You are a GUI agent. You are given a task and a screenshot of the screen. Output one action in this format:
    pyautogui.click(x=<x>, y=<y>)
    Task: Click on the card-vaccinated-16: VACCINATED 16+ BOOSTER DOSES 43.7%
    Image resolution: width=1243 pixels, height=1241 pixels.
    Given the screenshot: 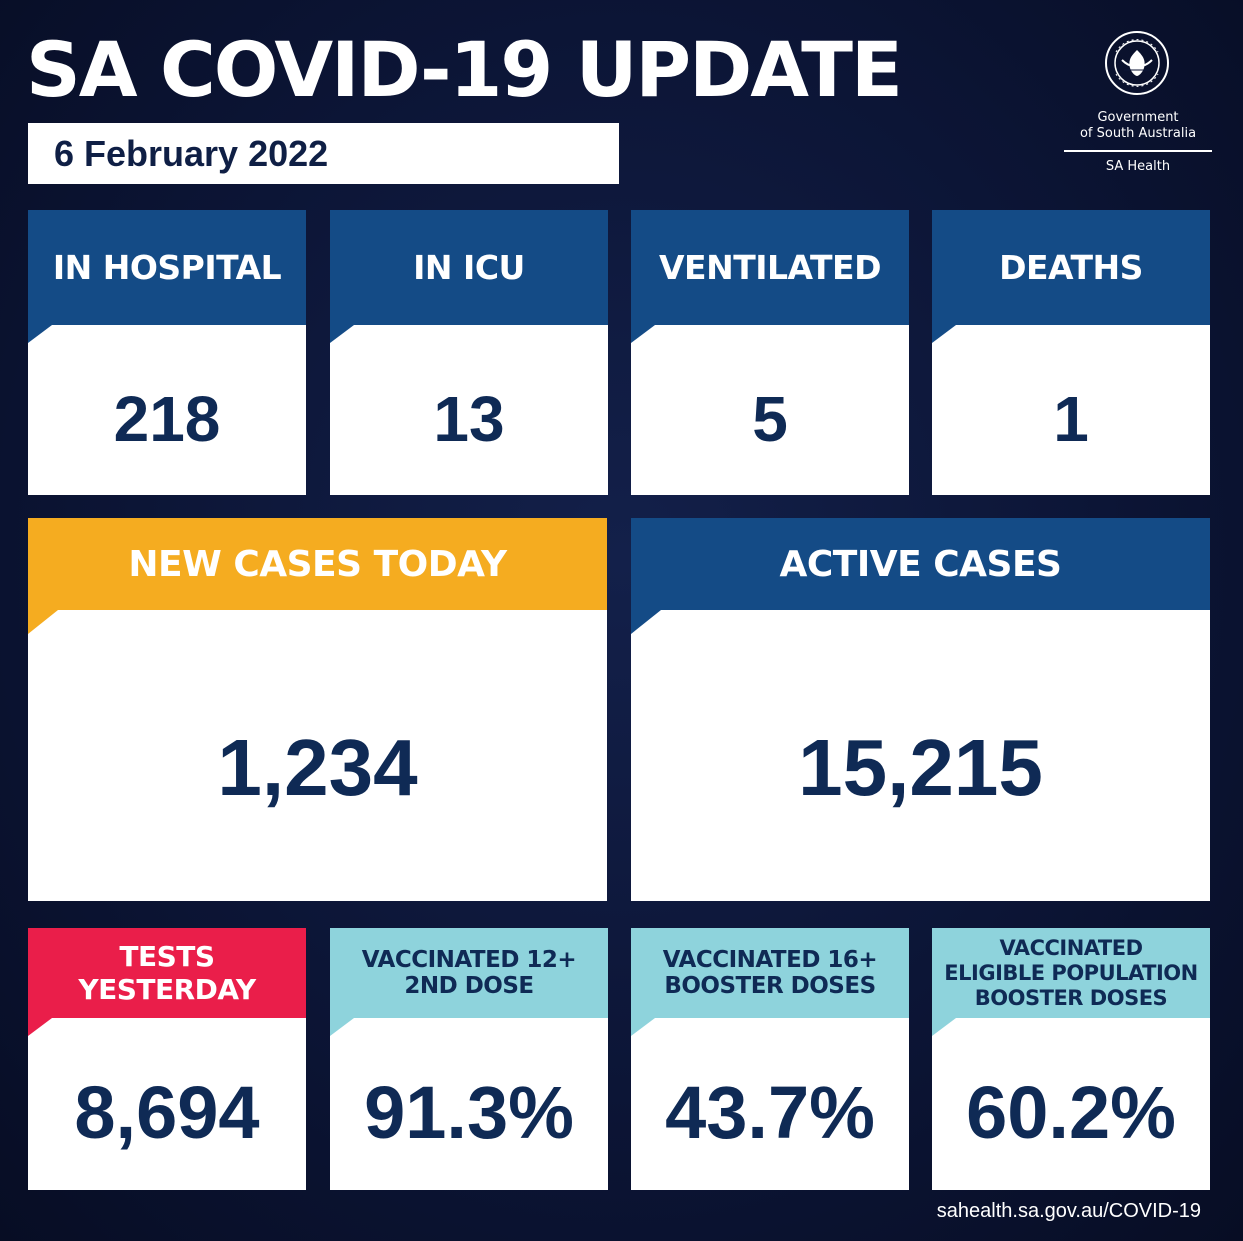 What is the action you would take?
    pyautogui.click(x=770, y=1059)
    